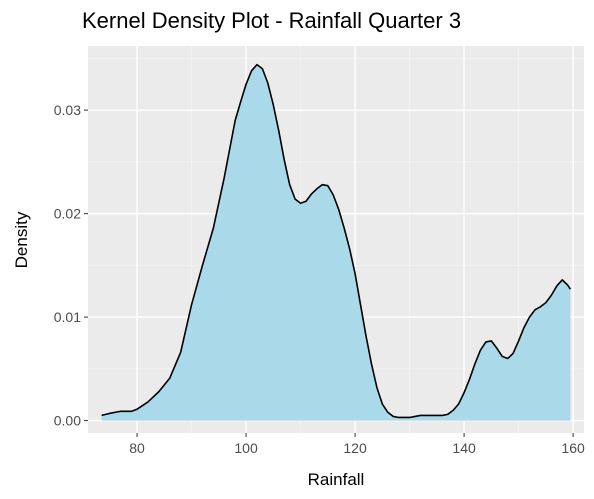  I want to click on x-tick-label: 80, so click(137, 448).